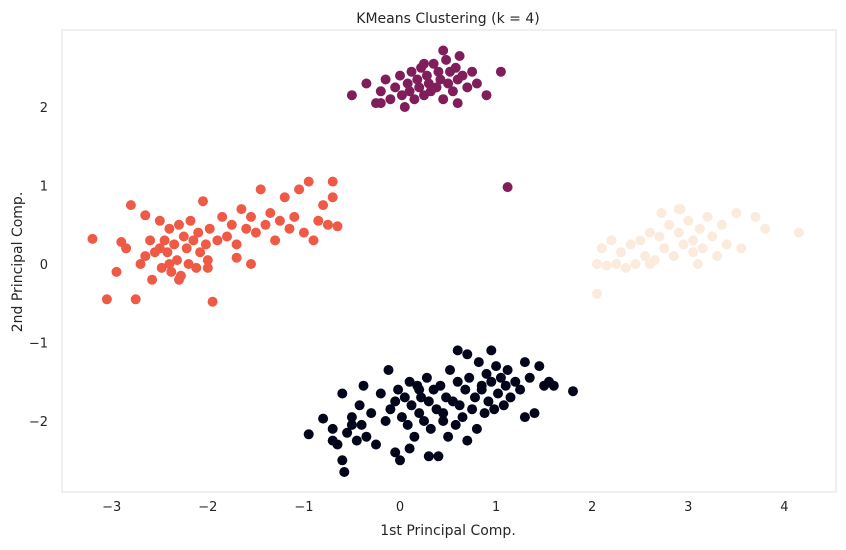 This screenshot has width=846, height=550. Describe the element at coordinates (445, 507) in the screenshot. I see `x-axis-ticks: −3 −2 −1 0 1 2 3 4` at that location.